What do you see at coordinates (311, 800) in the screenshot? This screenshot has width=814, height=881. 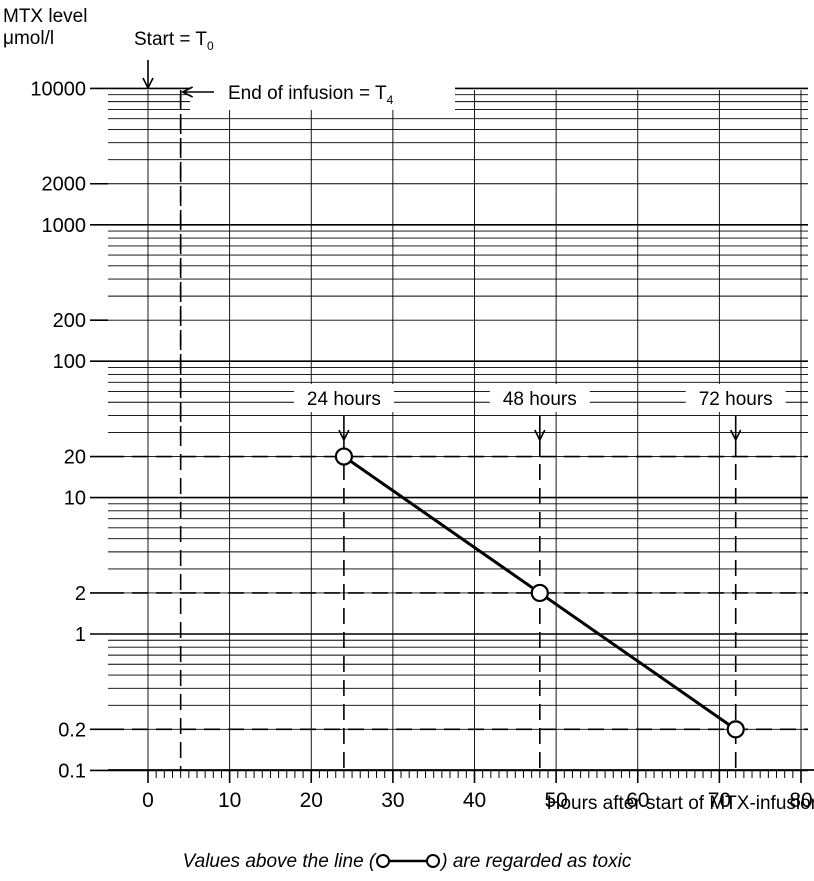 I see `x-tick-label: 20` at bounding box center [311, 800].